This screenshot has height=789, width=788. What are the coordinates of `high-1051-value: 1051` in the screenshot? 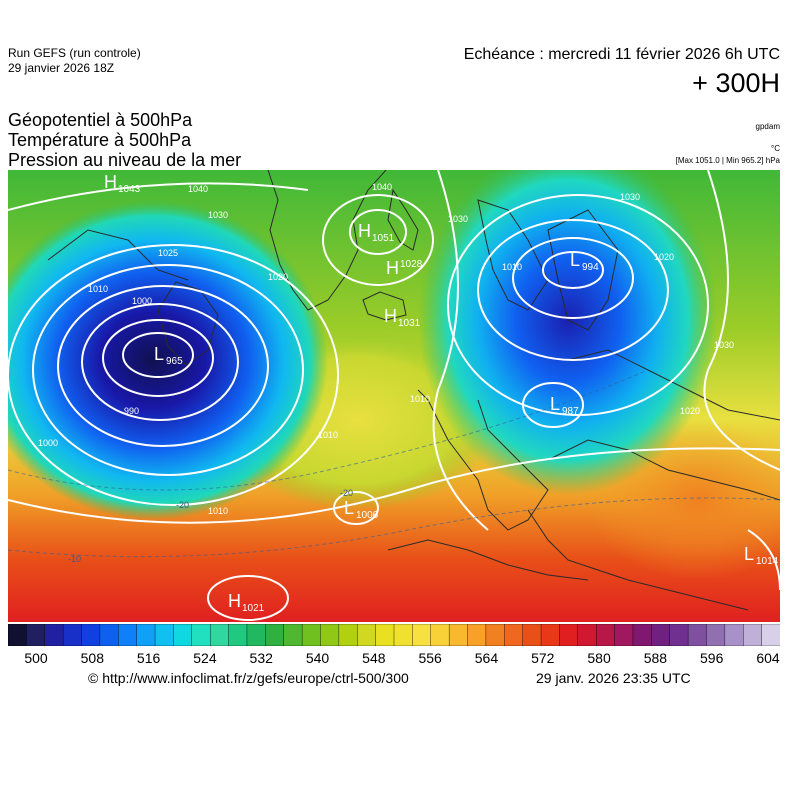 It's located at (383, 238).